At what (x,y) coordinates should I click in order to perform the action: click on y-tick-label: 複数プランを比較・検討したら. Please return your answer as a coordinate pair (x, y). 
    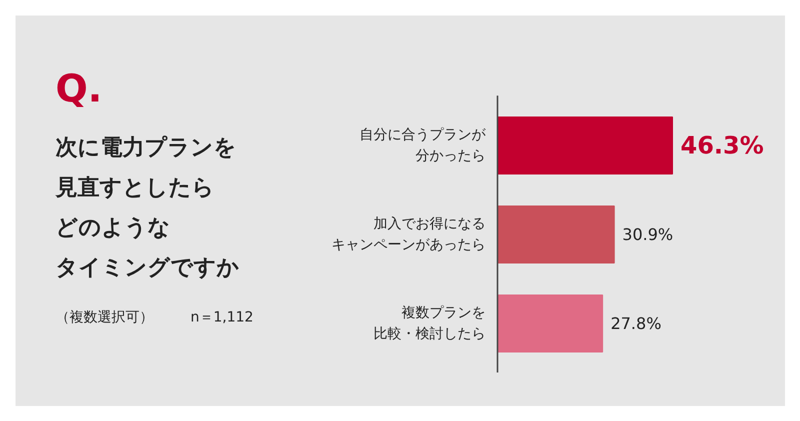
    Looking at the image, I should click on (430, 323).